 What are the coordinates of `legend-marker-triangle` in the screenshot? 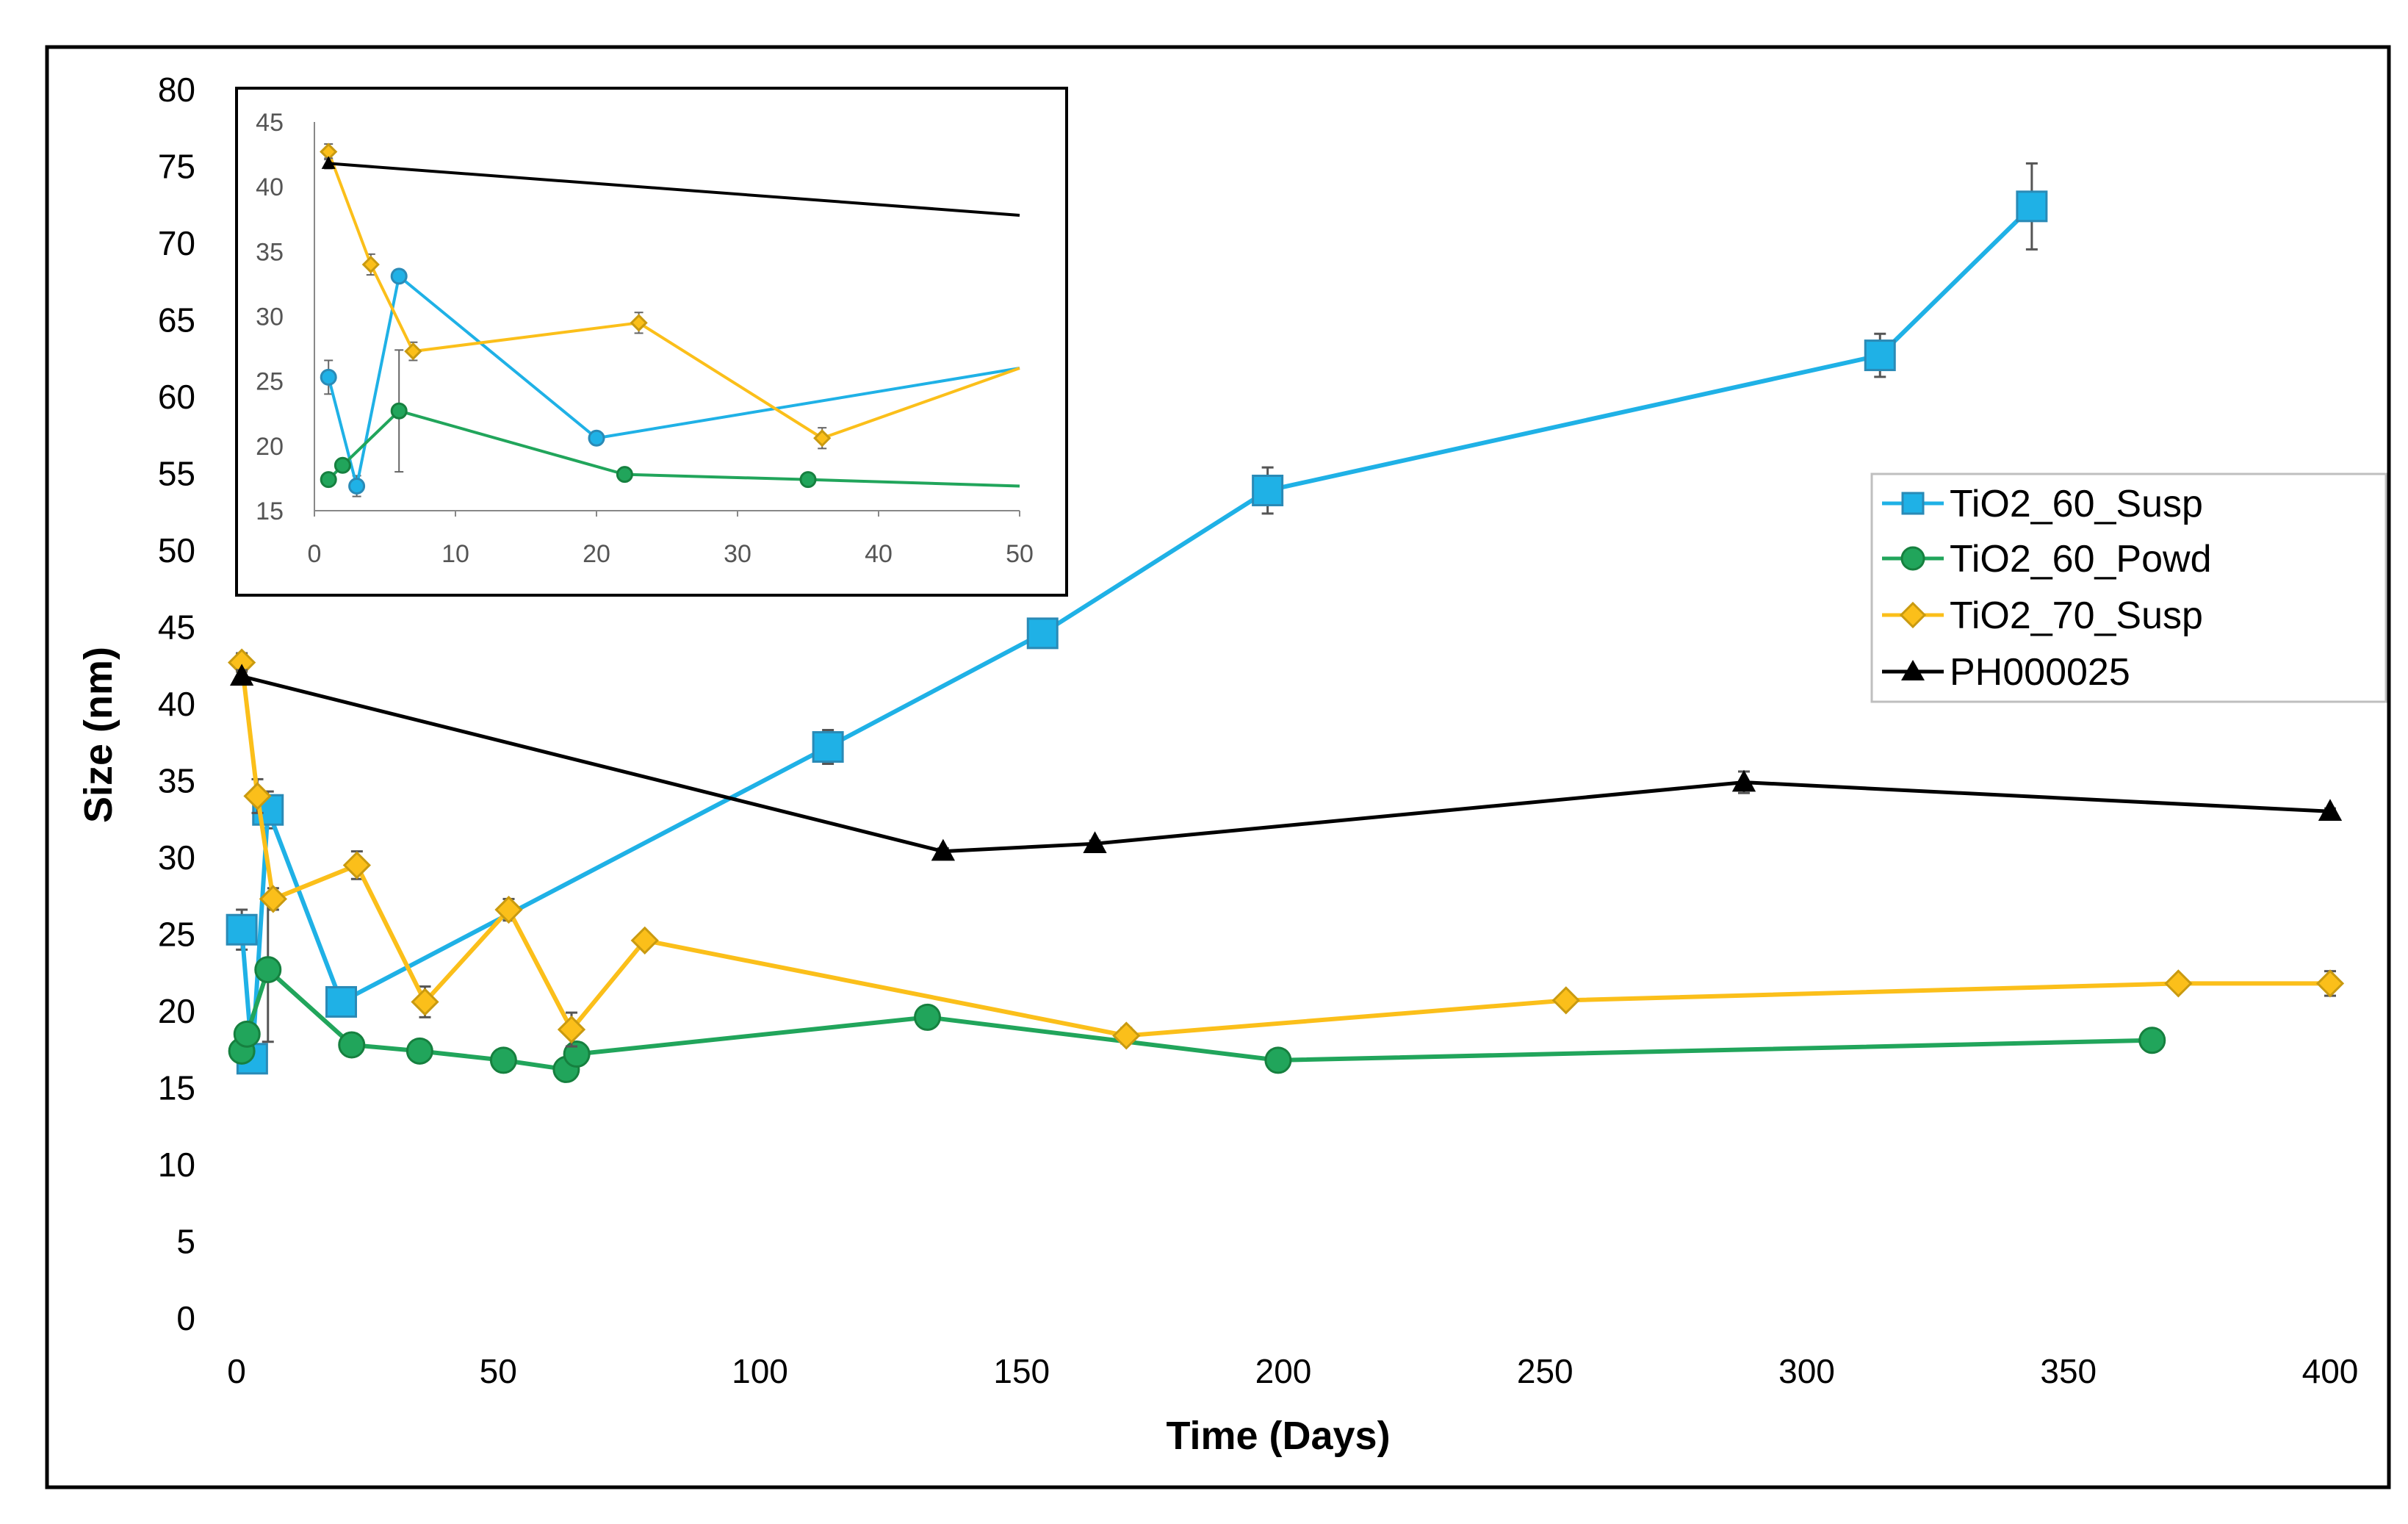 It's located at (1913, 670).